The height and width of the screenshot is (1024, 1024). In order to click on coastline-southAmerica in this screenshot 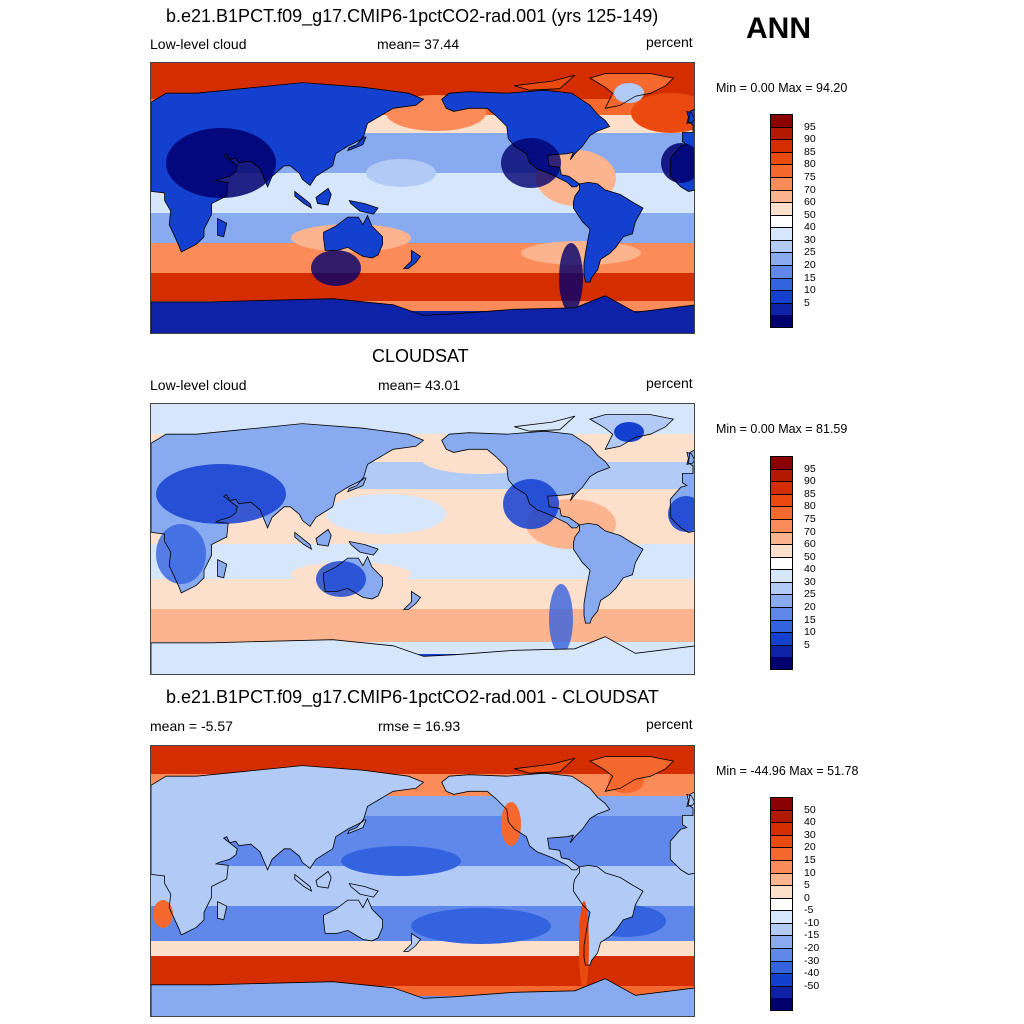, I will do `click(608, 915)`.